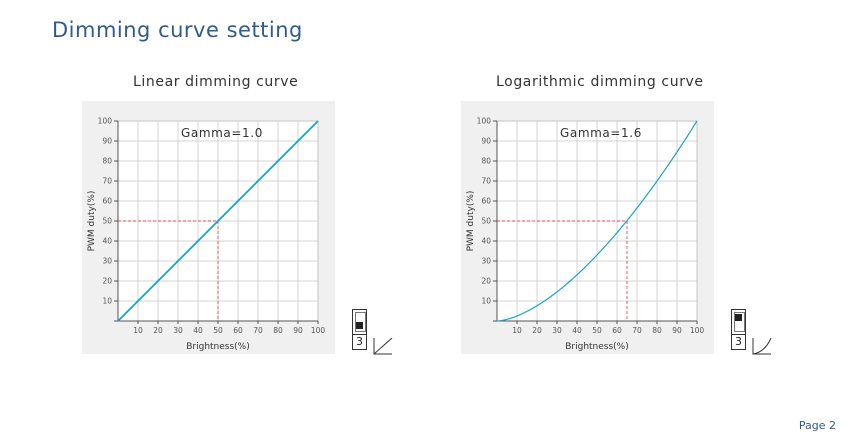 This screenshot has height=437, width=852. I want to click on linear-chart-title: Linear dimming curve, so click(216, 82).